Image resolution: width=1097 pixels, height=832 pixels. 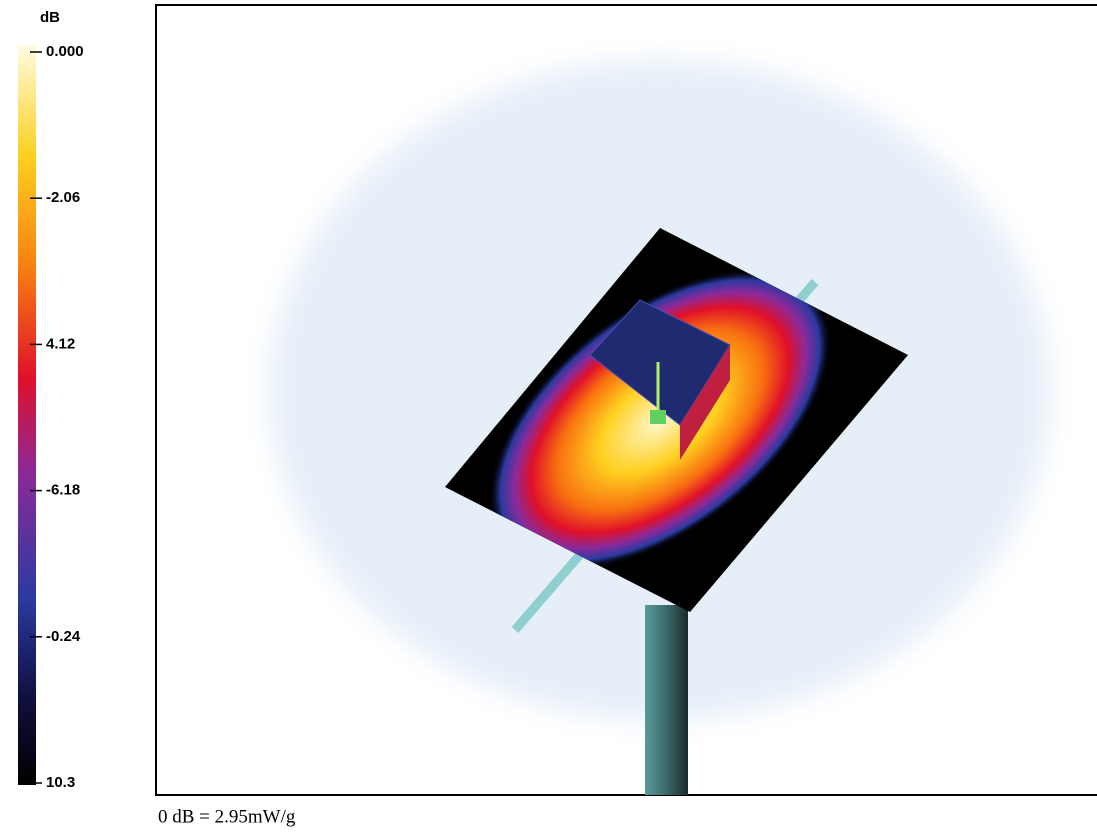 I want to click on colorbar-label: -6.18, so click(x=63, y=490).